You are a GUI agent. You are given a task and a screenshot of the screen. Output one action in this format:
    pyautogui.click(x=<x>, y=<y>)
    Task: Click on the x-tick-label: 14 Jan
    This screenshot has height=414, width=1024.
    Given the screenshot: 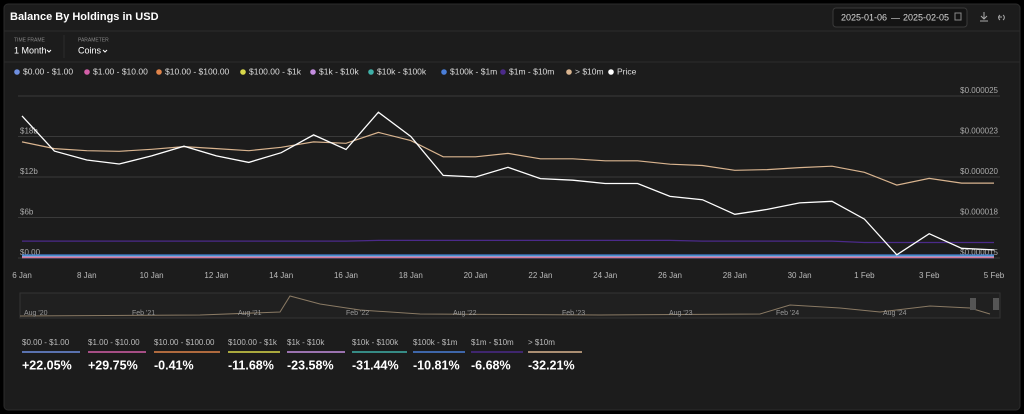 What is the action you would take?
    pyautogui.click(x=281, y=275)
    